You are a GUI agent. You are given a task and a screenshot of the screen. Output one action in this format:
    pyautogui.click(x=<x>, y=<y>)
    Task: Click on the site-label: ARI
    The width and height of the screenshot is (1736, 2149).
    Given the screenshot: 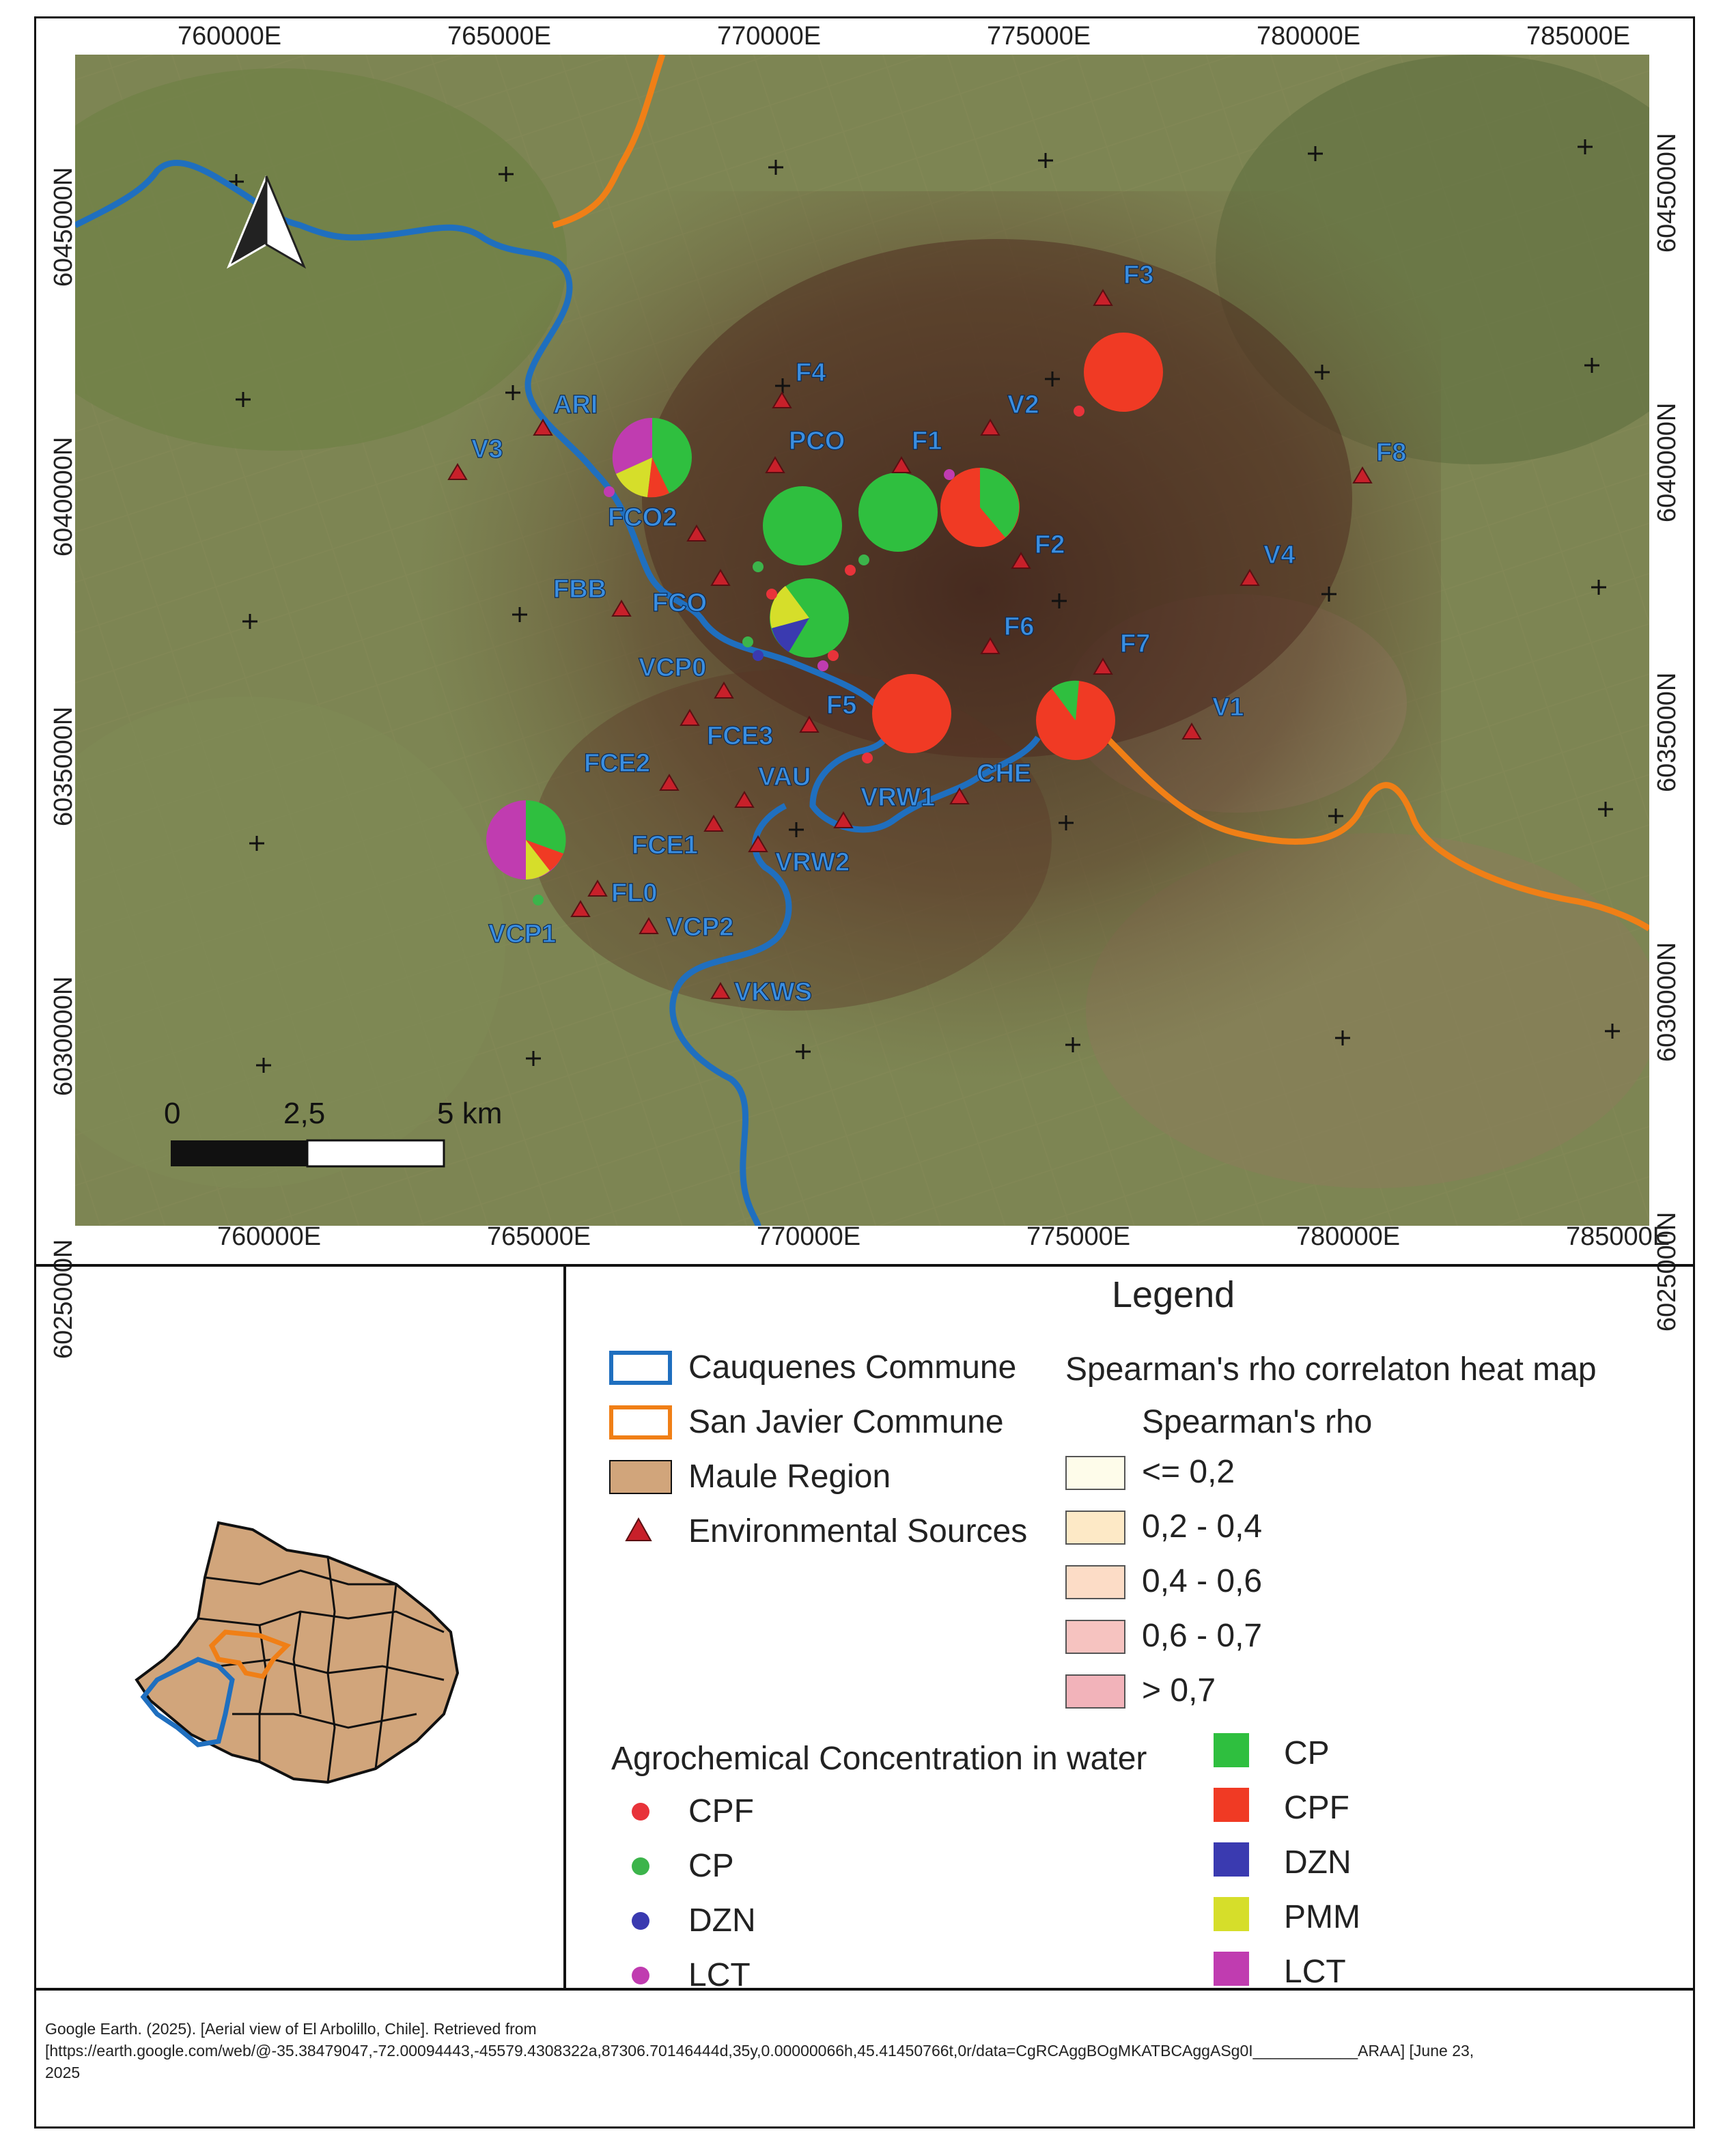 What is the action you would take?
    pyautogui.click(x=575, y=405)
    